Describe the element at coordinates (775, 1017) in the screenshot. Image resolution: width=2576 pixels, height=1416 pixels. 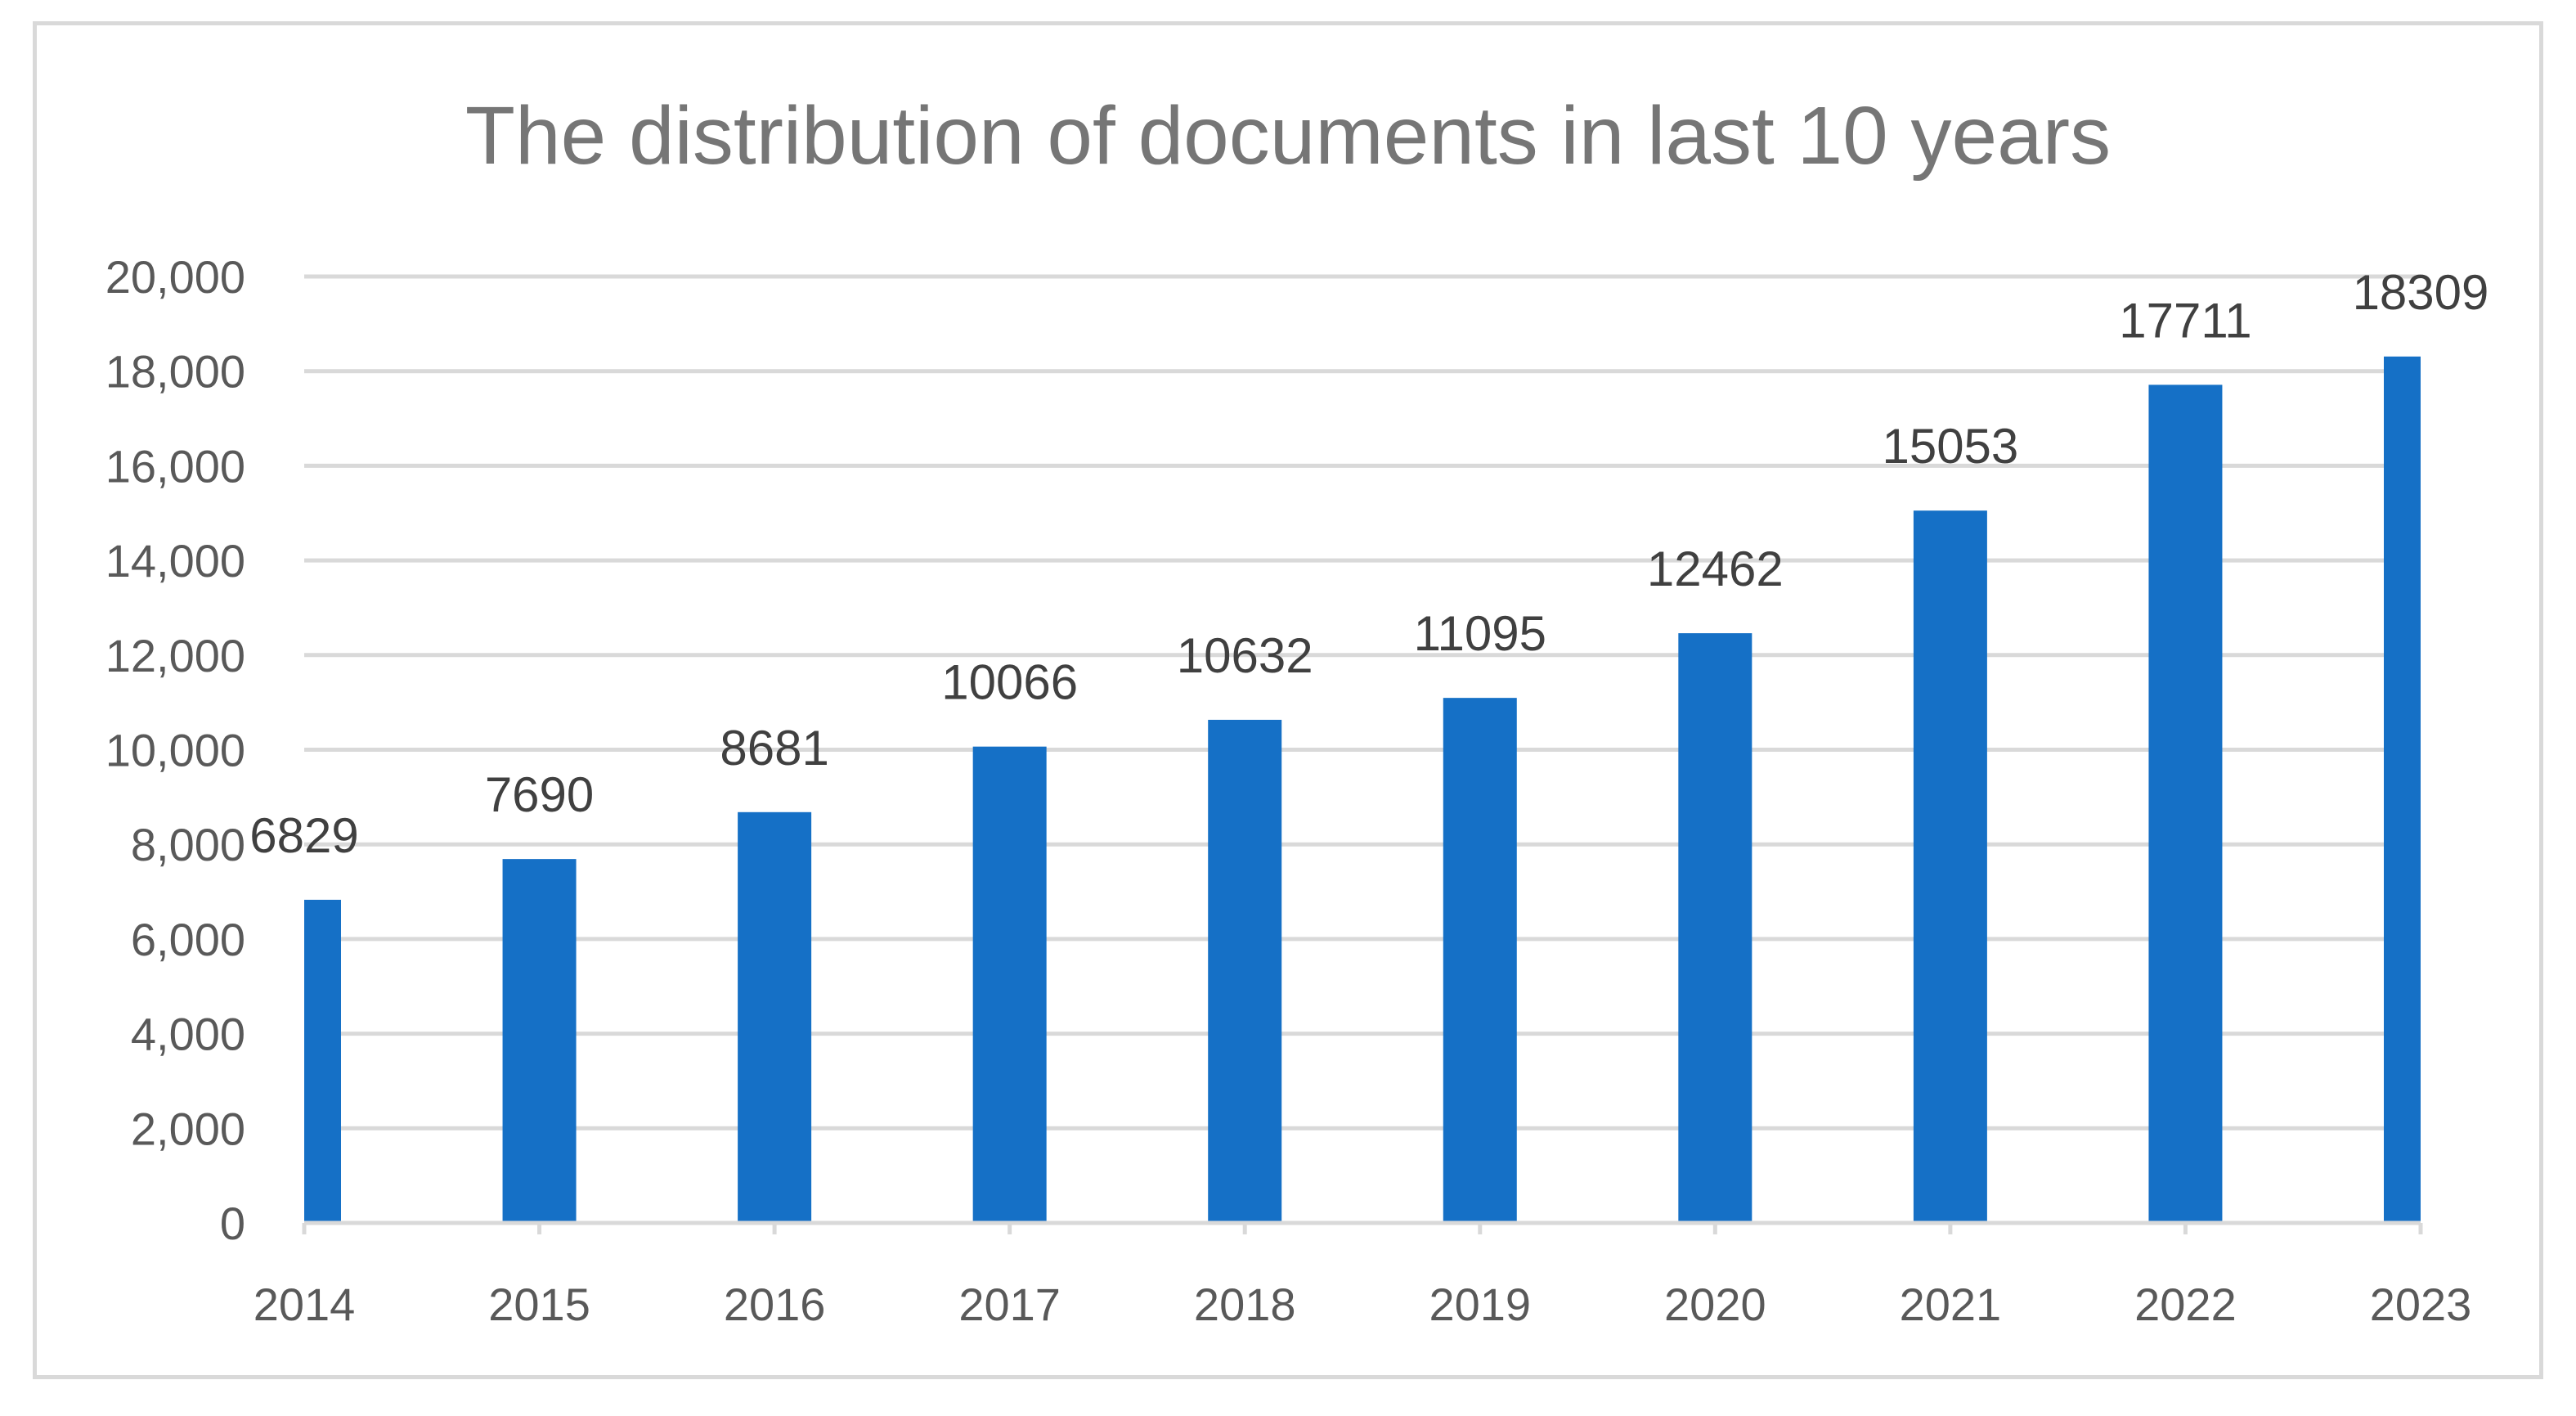
I see `bar-2016` at that location.